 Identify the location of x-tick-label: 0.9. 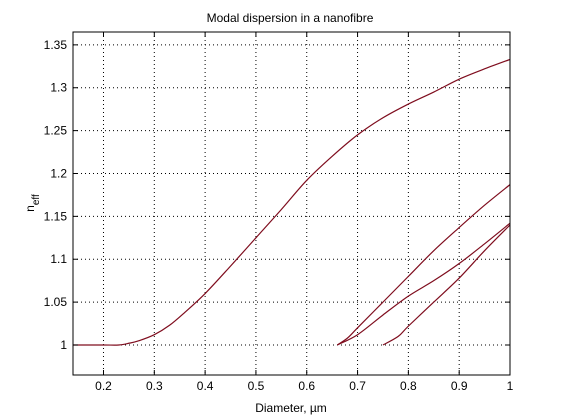
(459, 386).